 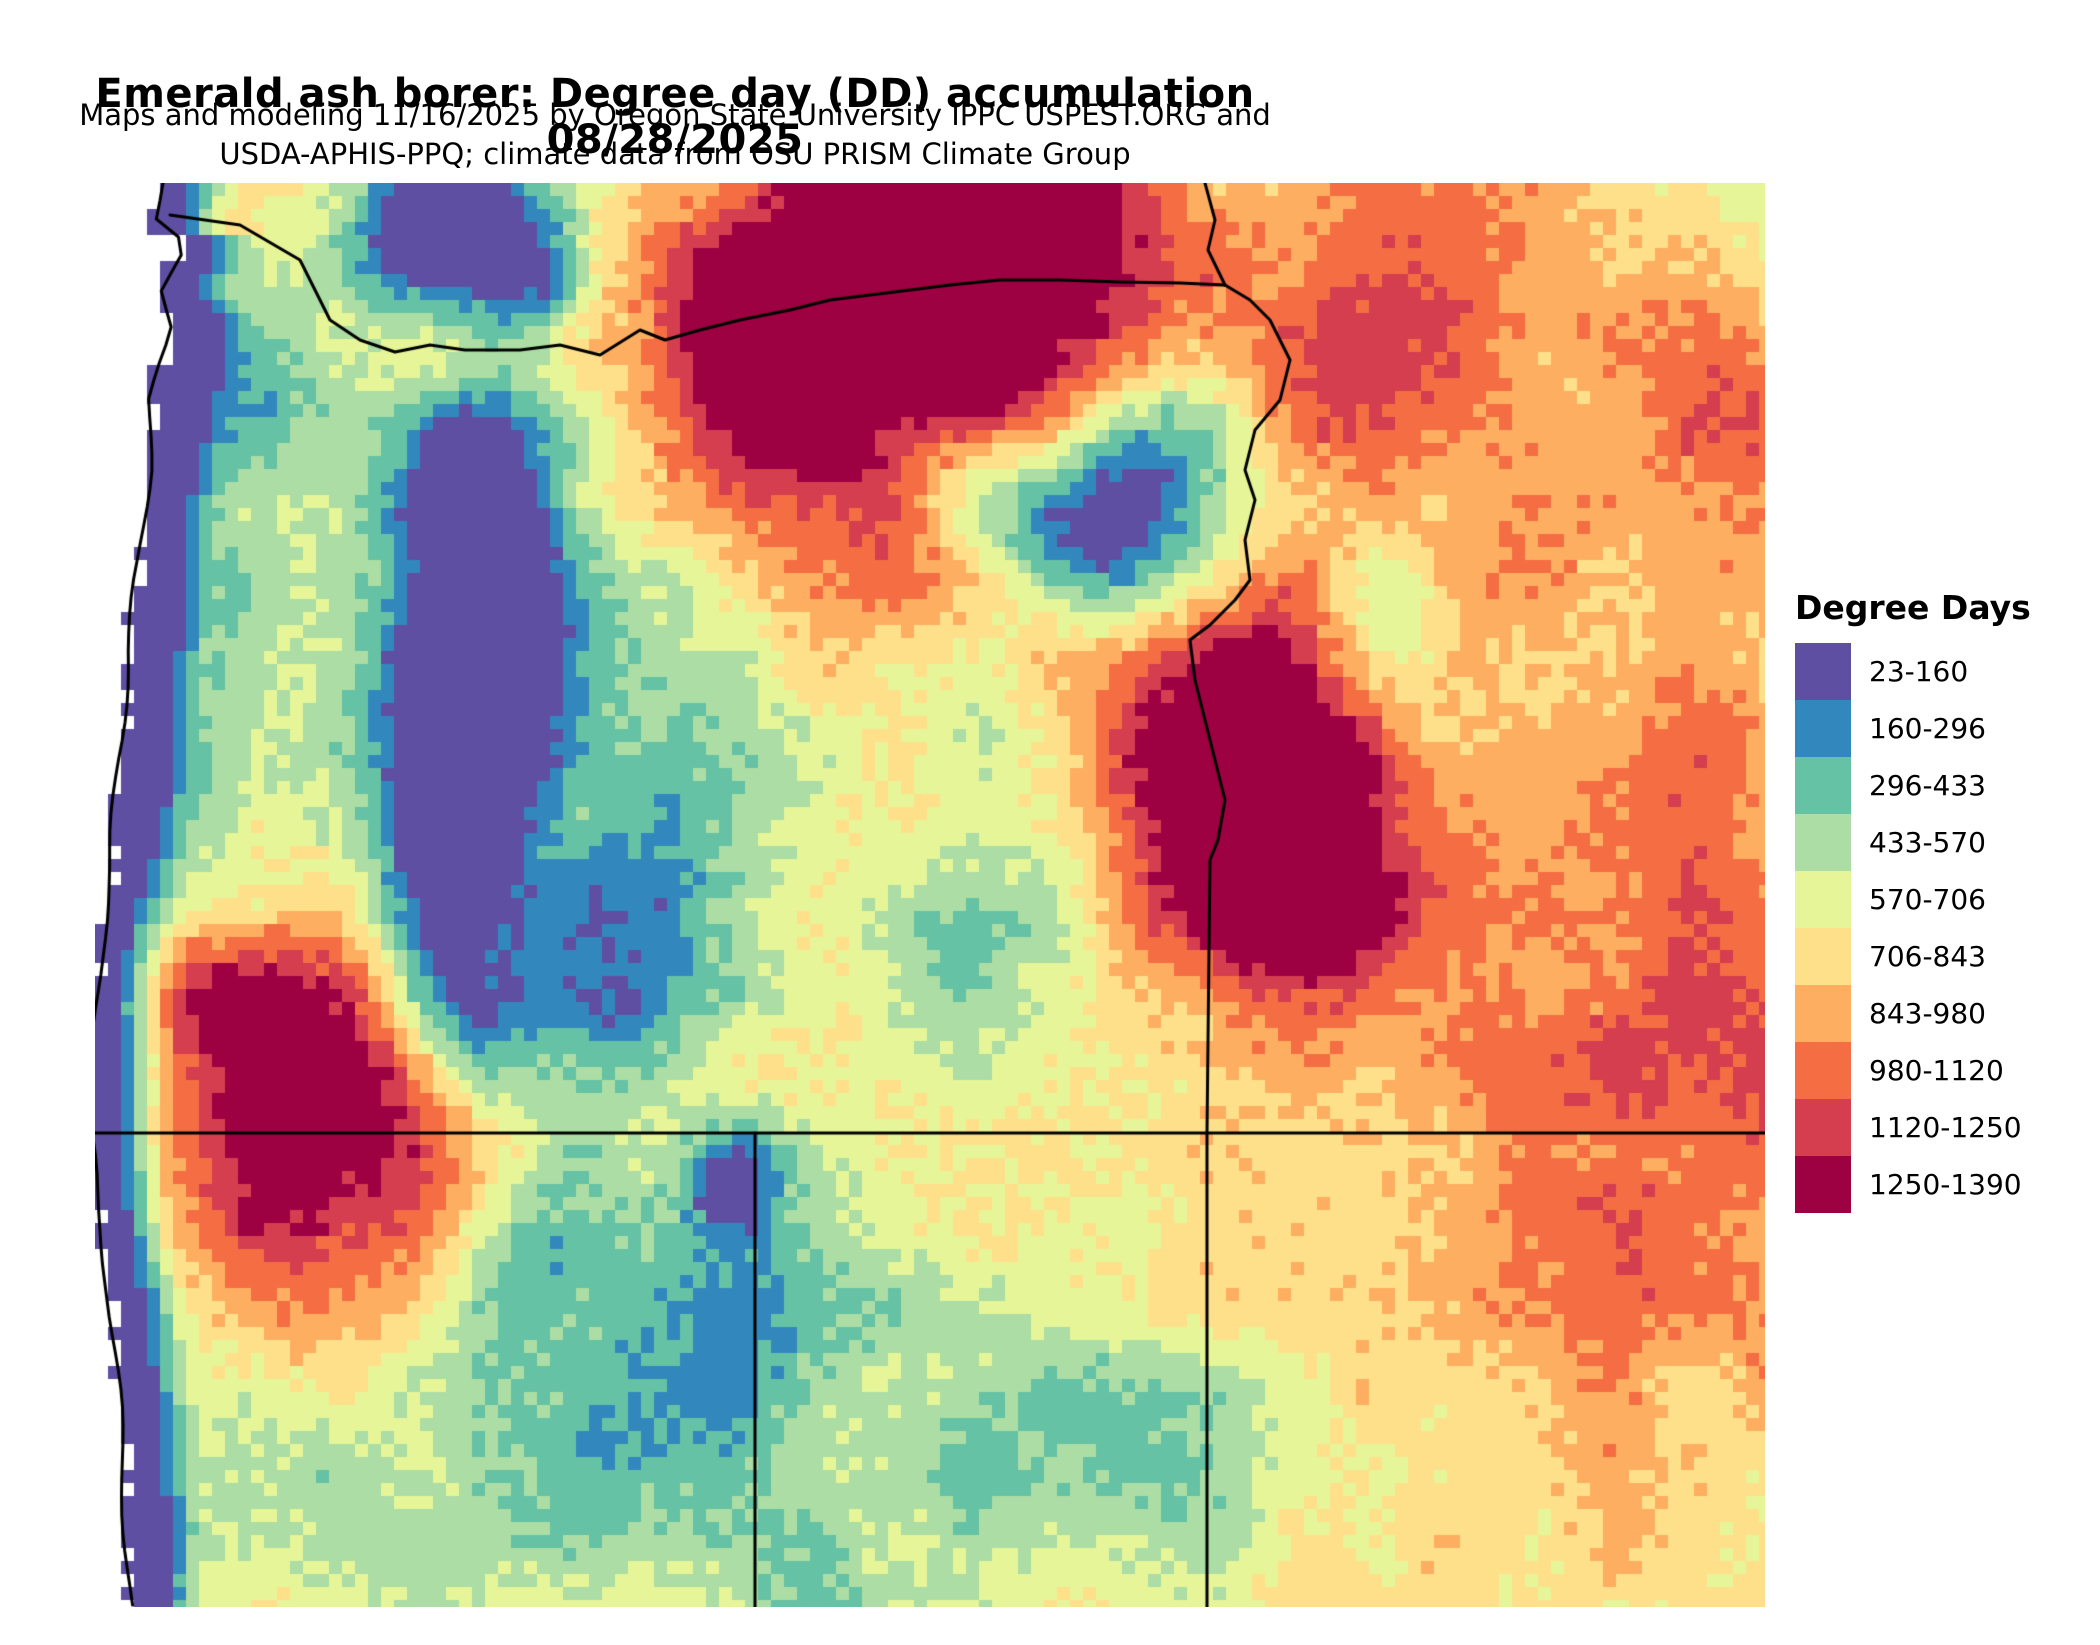 I want to click on legend-label: 296-433, so click(x=1927, y=785).